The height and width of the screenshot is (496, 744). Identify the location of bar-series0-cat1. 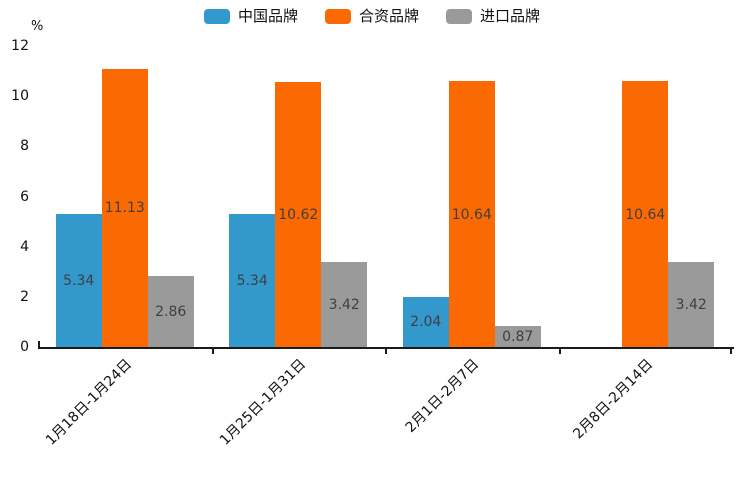
(252, 281).